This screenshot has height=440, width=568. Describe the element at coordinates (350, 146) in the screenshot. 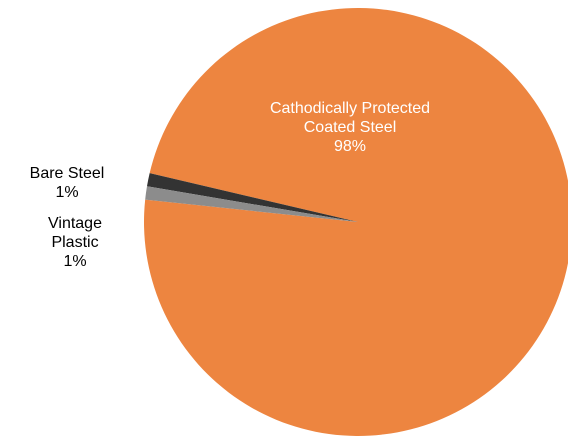

I see `percent-label: 98%` at that location.